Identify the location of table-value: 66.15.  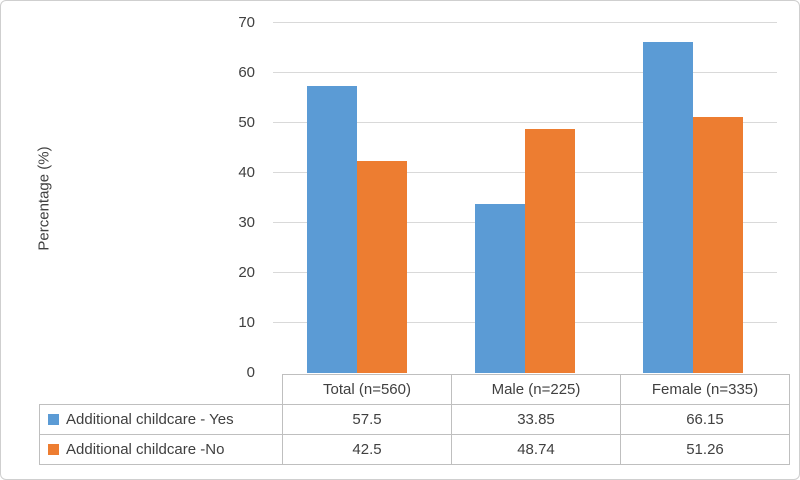
(705, 419).